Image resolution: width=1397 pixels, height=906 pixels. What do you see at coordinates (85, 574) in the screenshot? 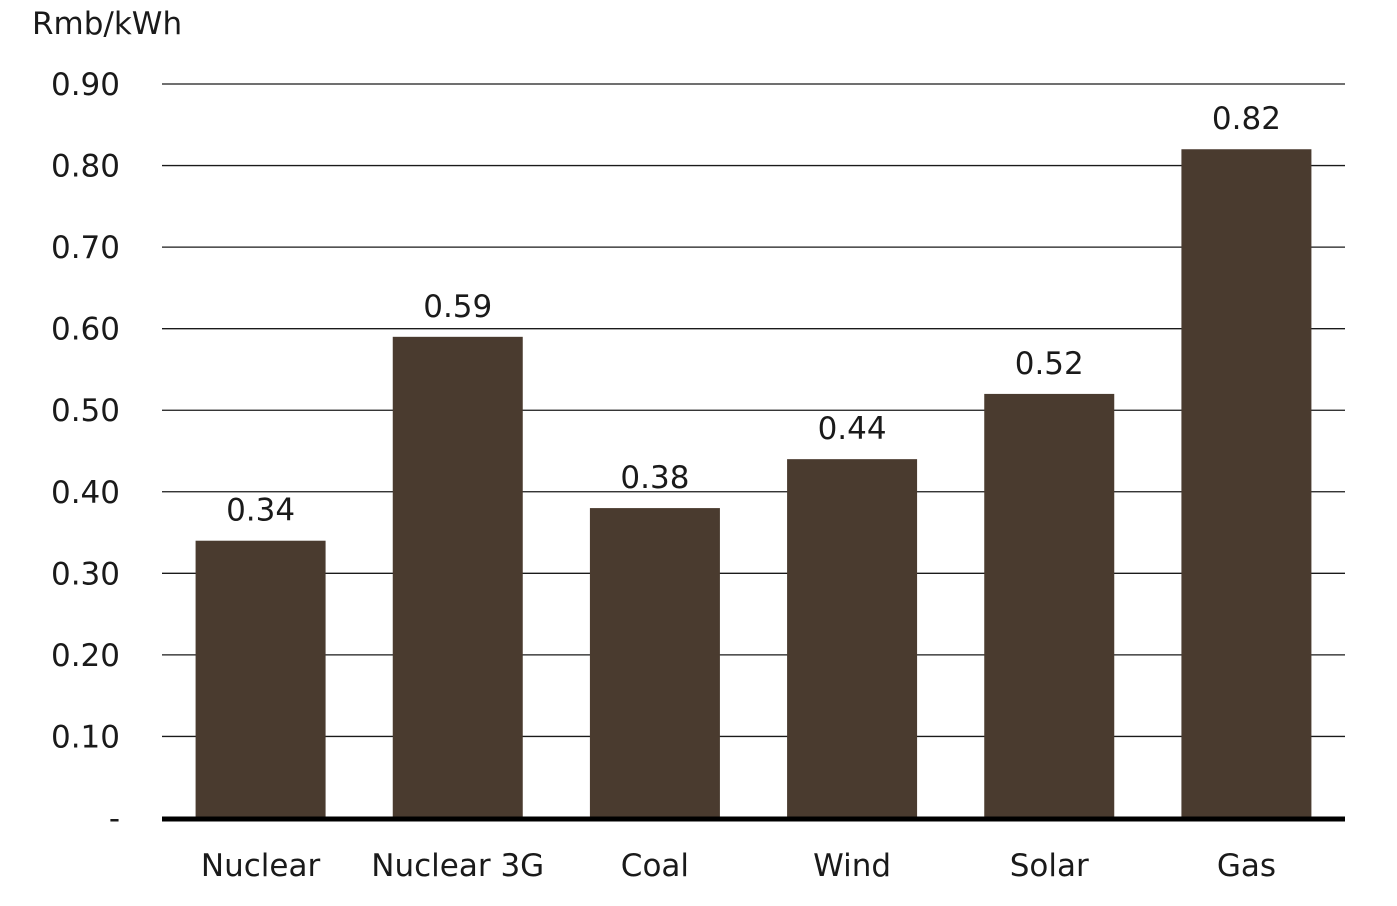
I see `y-tick-label: 0.30` at bounding box center [85, 574].